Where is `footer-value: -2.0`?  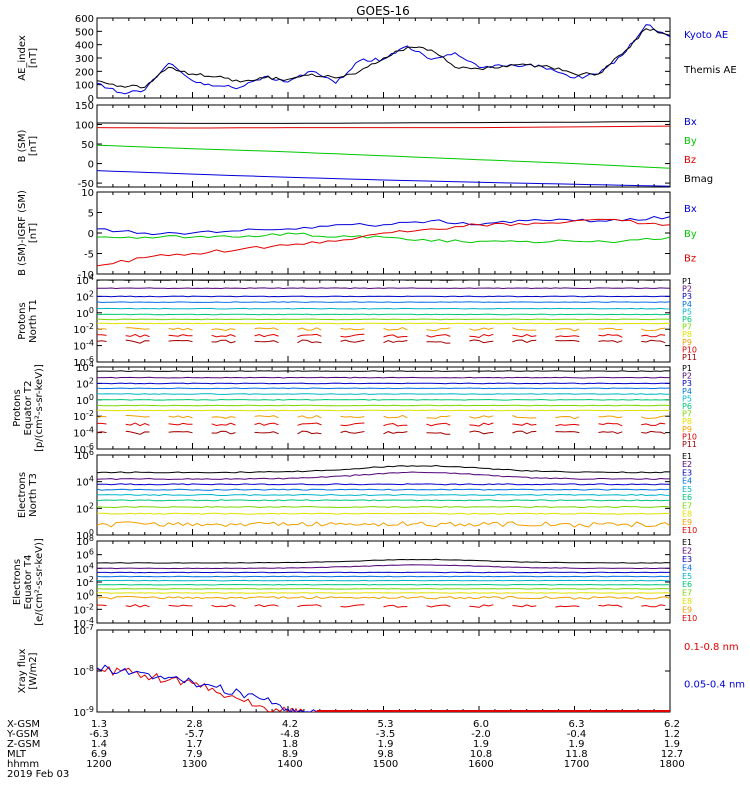 footer-value: -2.0 is located at coordinates (481, 734).